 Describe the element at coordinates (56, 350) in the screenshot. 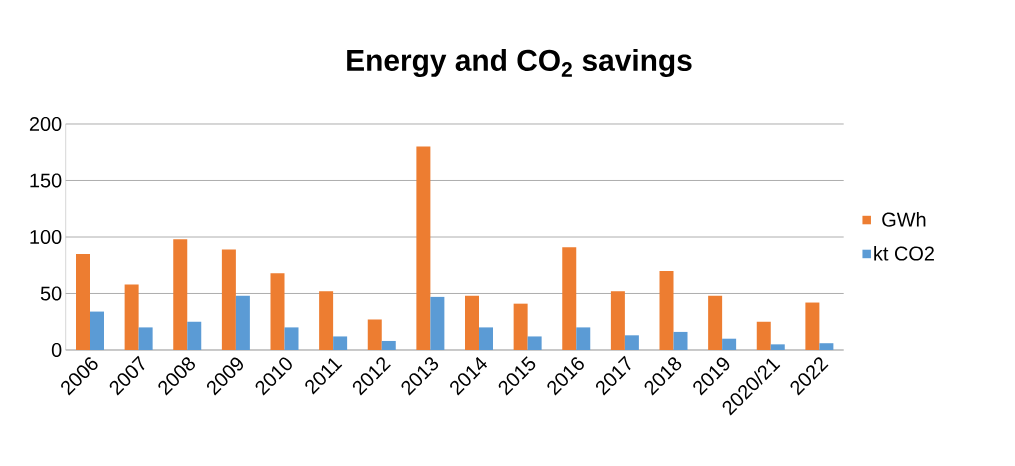

I see `y-tick-label: 0` at that location.